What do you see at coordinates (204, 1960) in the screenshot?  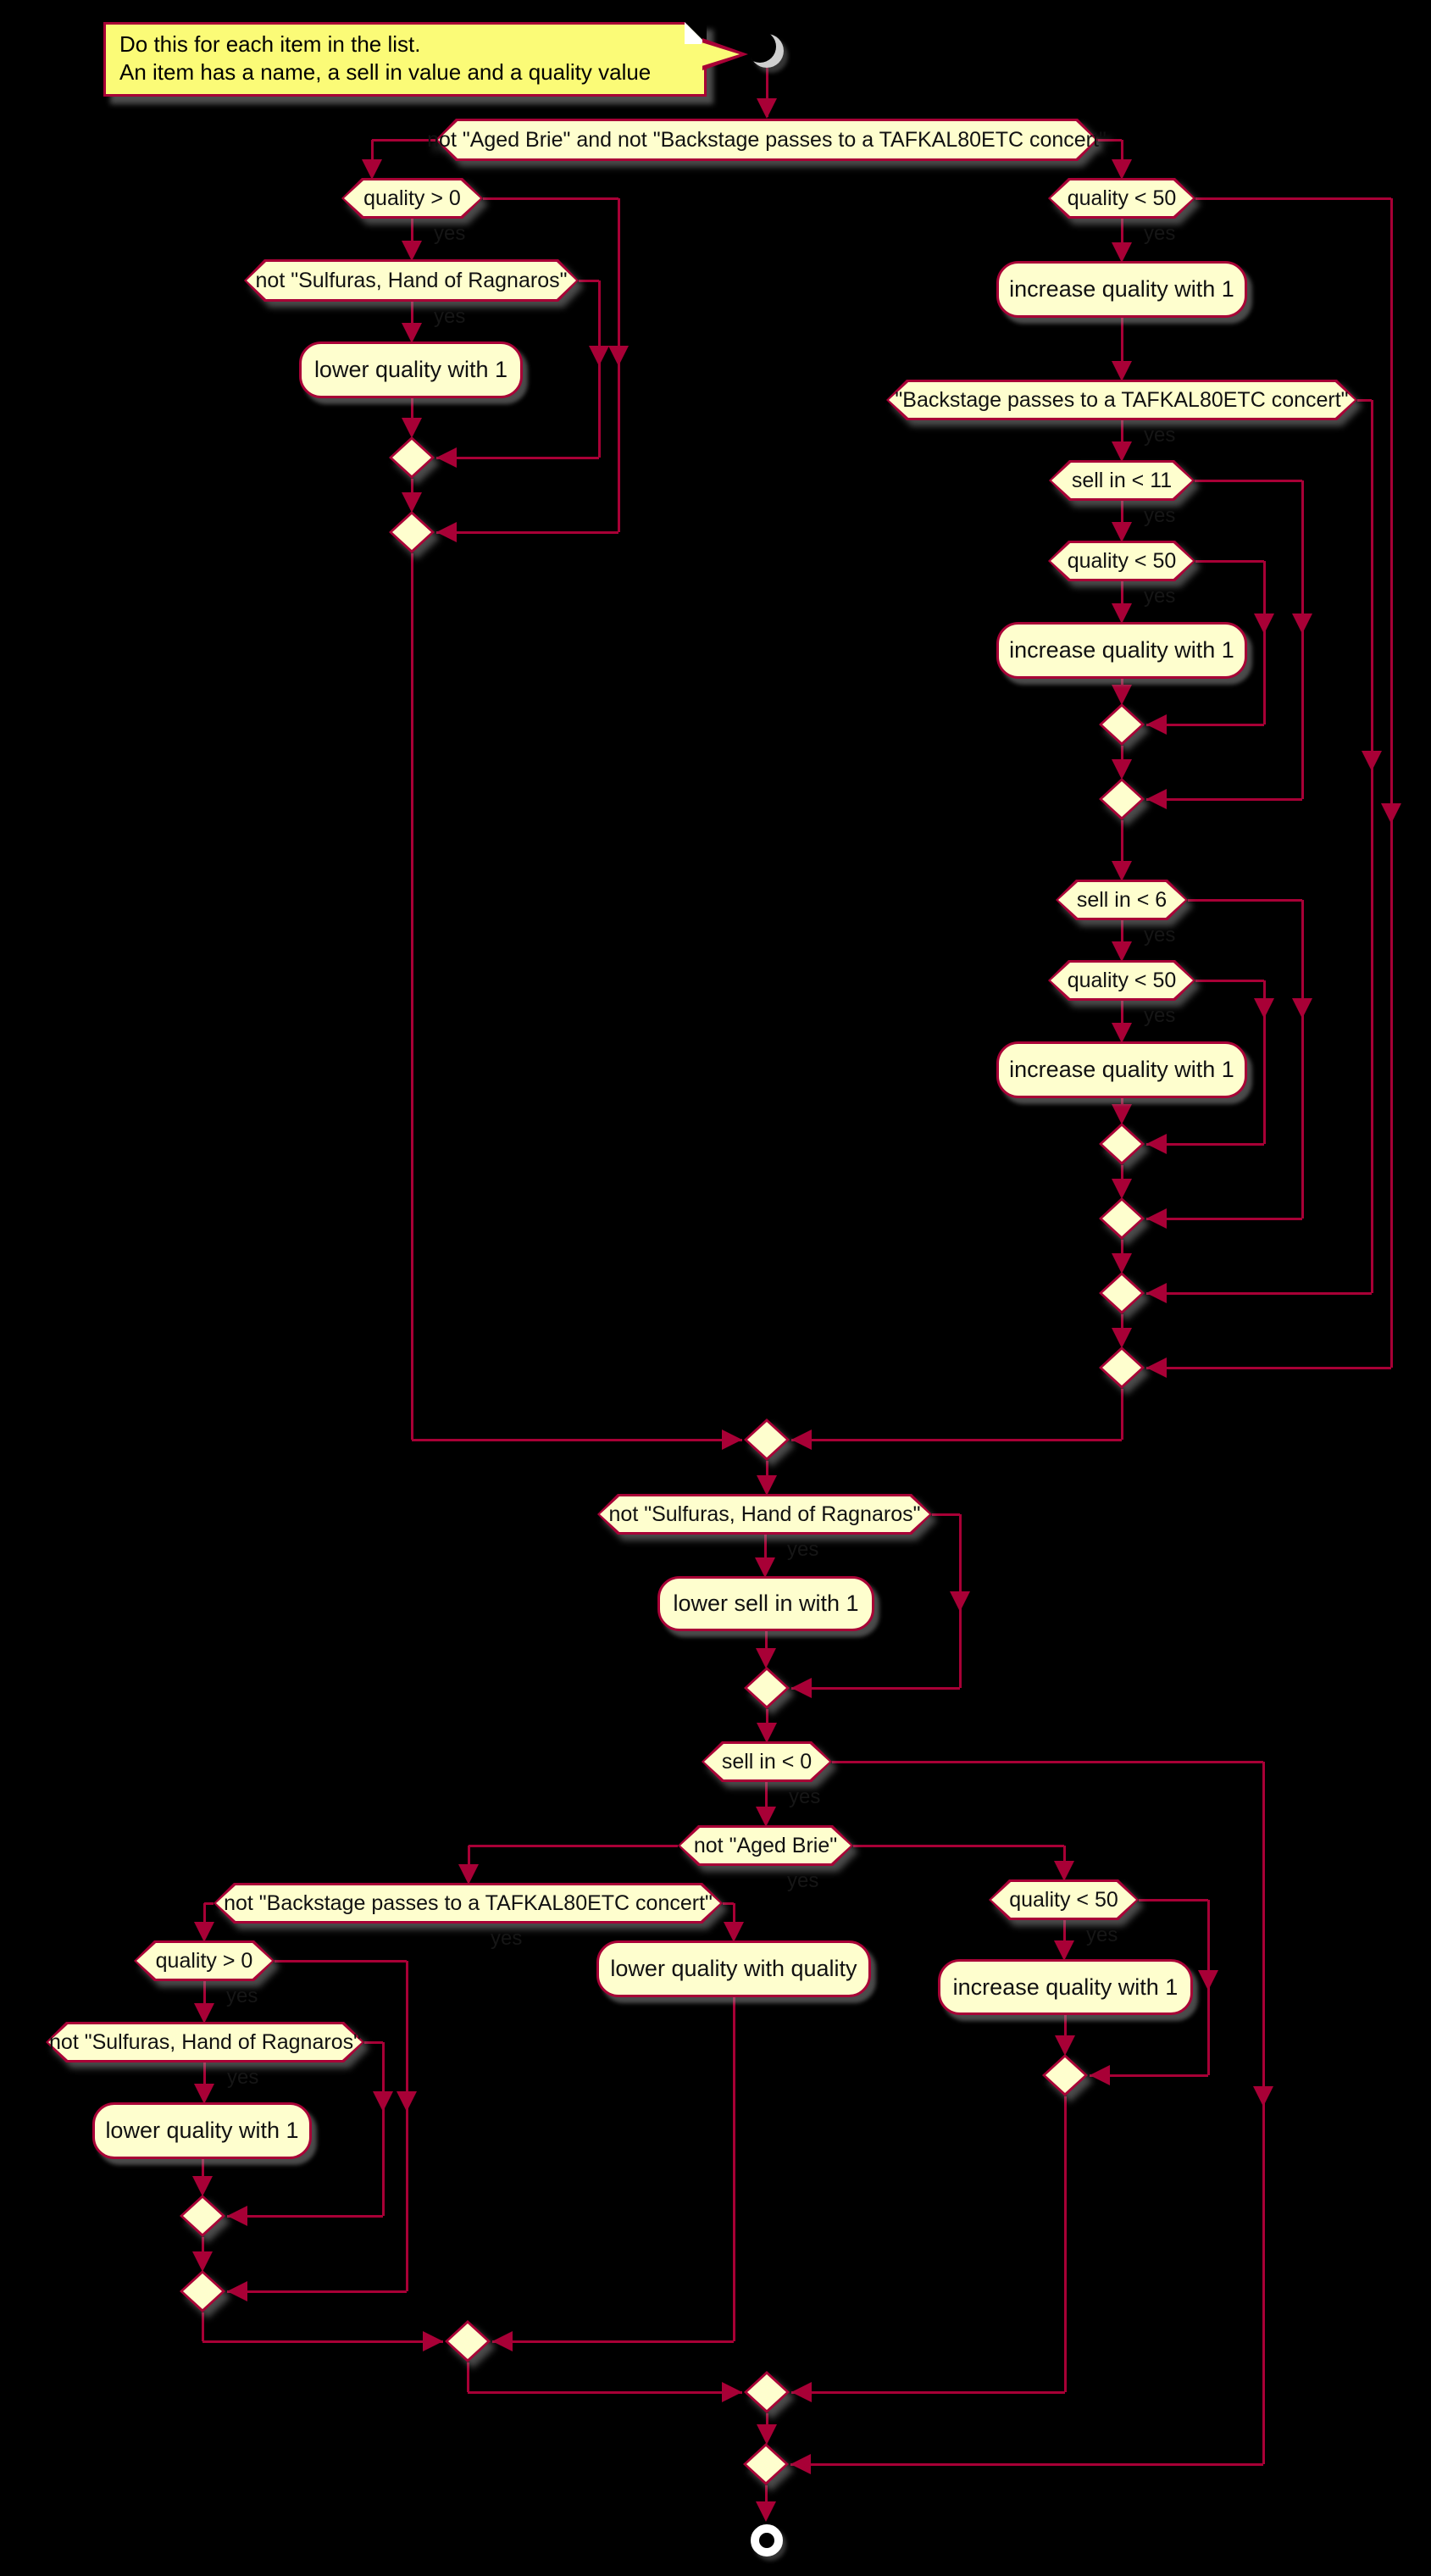 I see `decision-label: quality > 0` at bounding box center [204, 1960].